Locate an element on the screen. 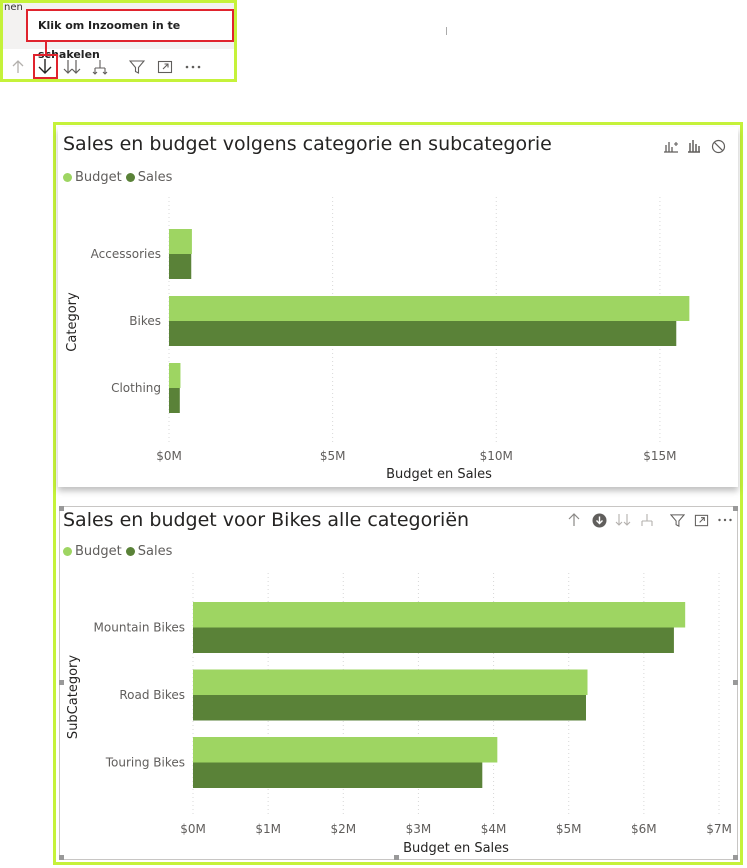 This screenshot has height=868, width=747. x-tick-label: $6M is located at coordinates (644, 829).